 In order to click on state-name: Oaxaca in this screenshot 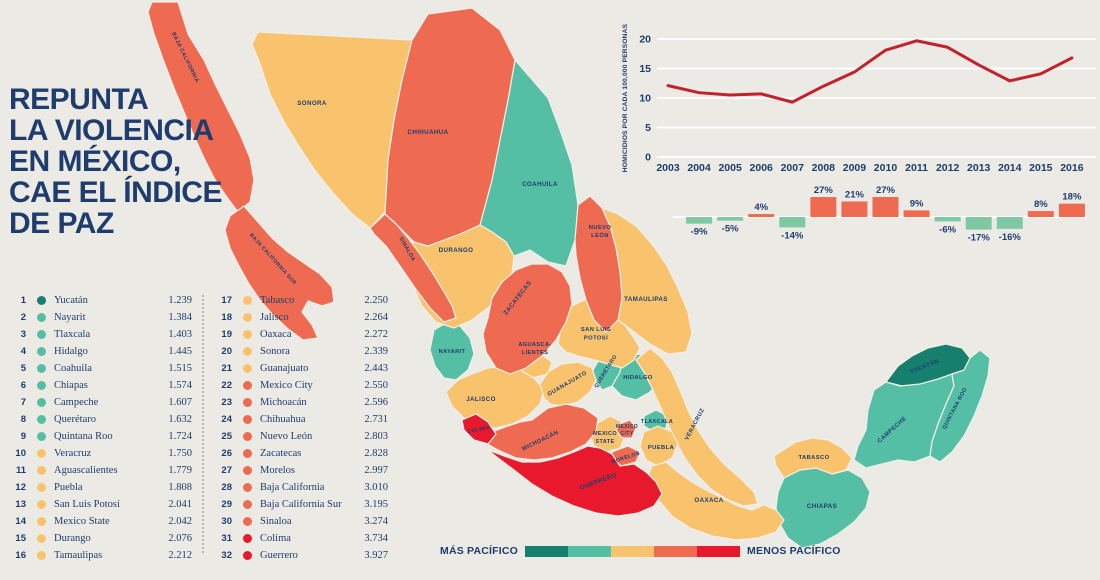, I will do `click(276, 334)`.